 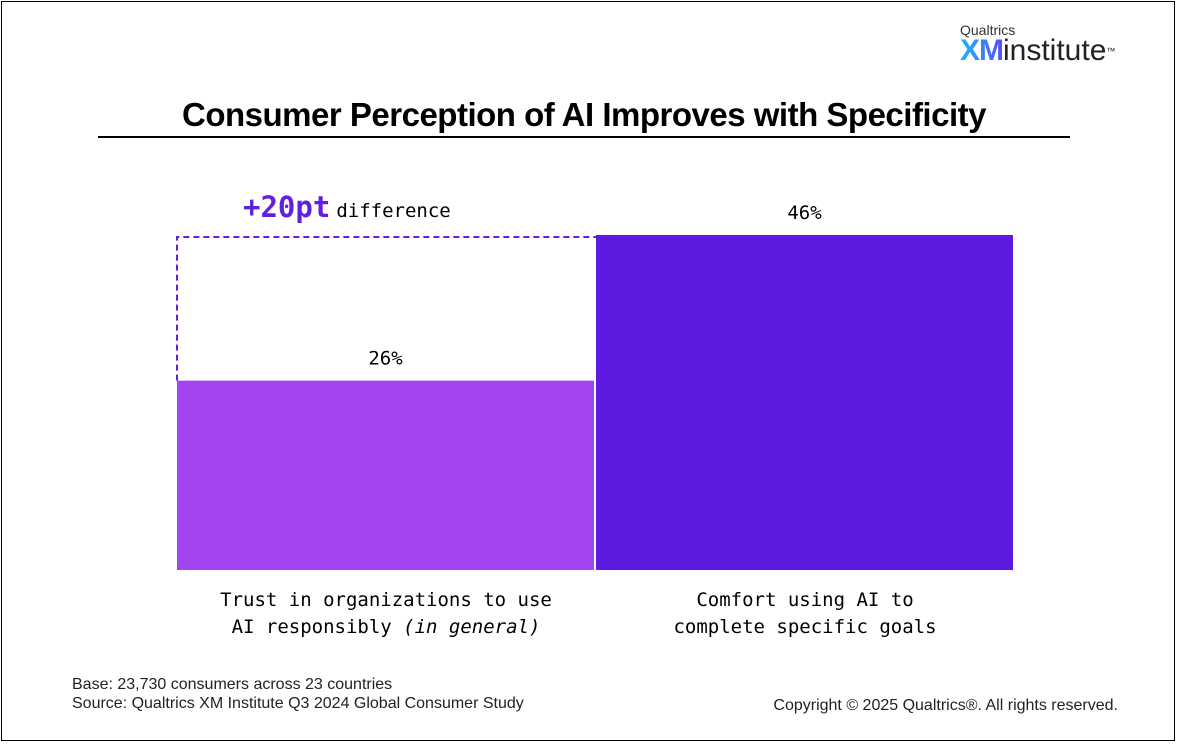 What do you see at coordinates (988, 30) in the screenshot?
I see `logo-qualtrics-text: Qualtrics` at bounding box center [988, 30].